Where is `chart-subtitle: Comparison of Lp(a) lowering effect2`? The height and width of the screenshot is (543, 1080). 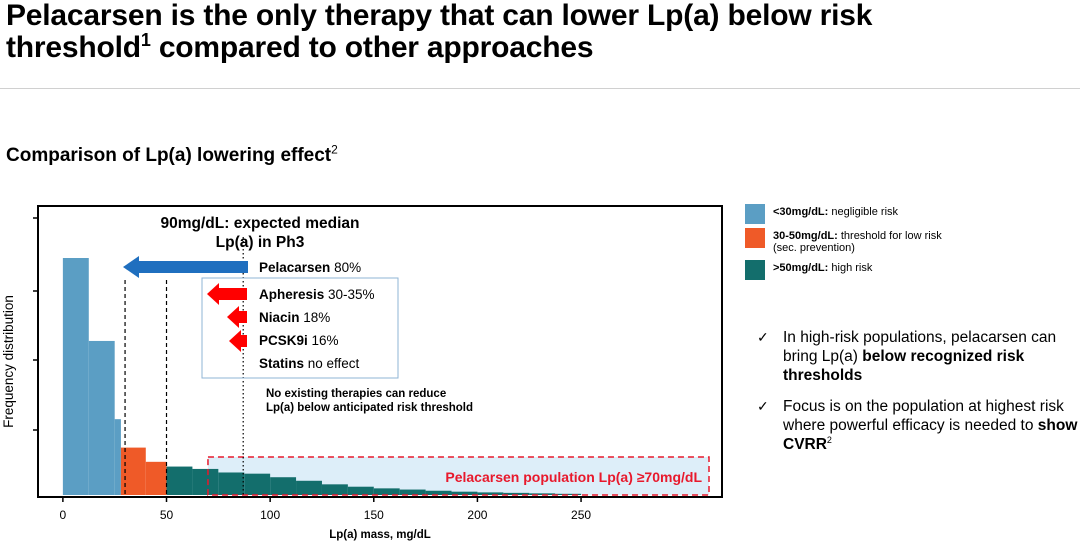
chart-subtitle: Comparison of Lp(a) lowering effect2 is located at coordinates (172, 154).